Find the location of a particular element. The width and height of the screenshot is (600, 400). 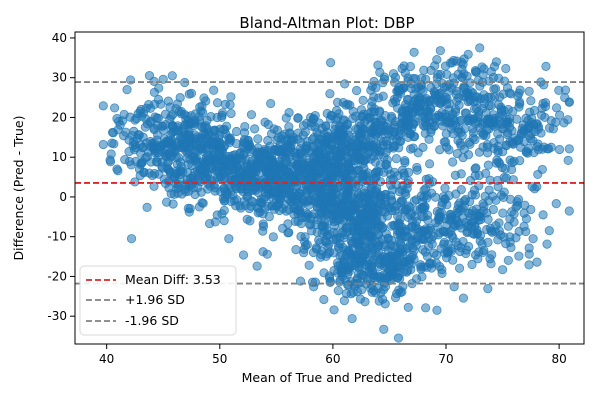

x-tick-label: 70 is located at coordinates (445, 359).